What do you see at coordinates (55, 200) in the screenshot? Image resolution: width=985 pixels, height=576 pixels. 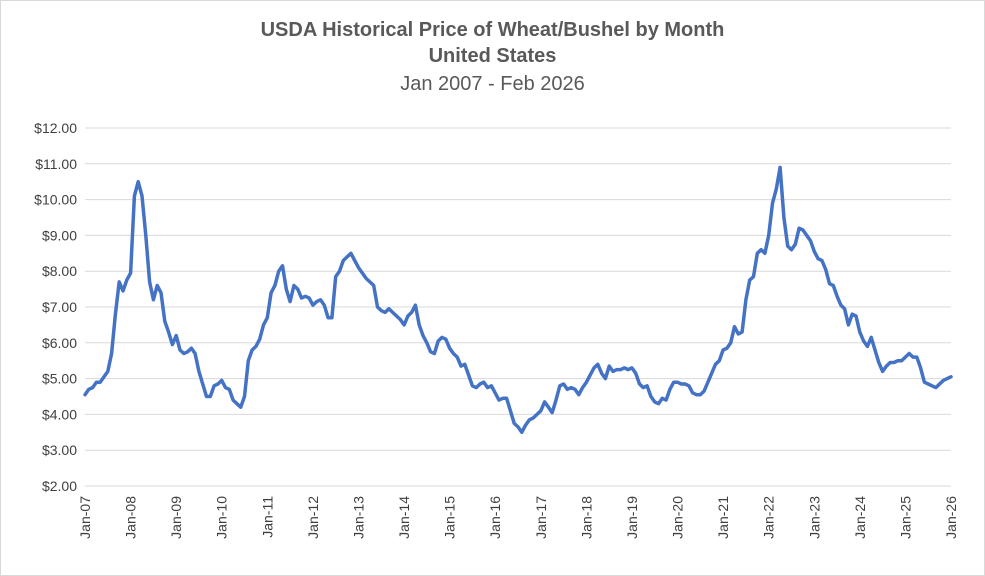 I see `y-tick-label: $10.00` at bounding box center [55, 200].